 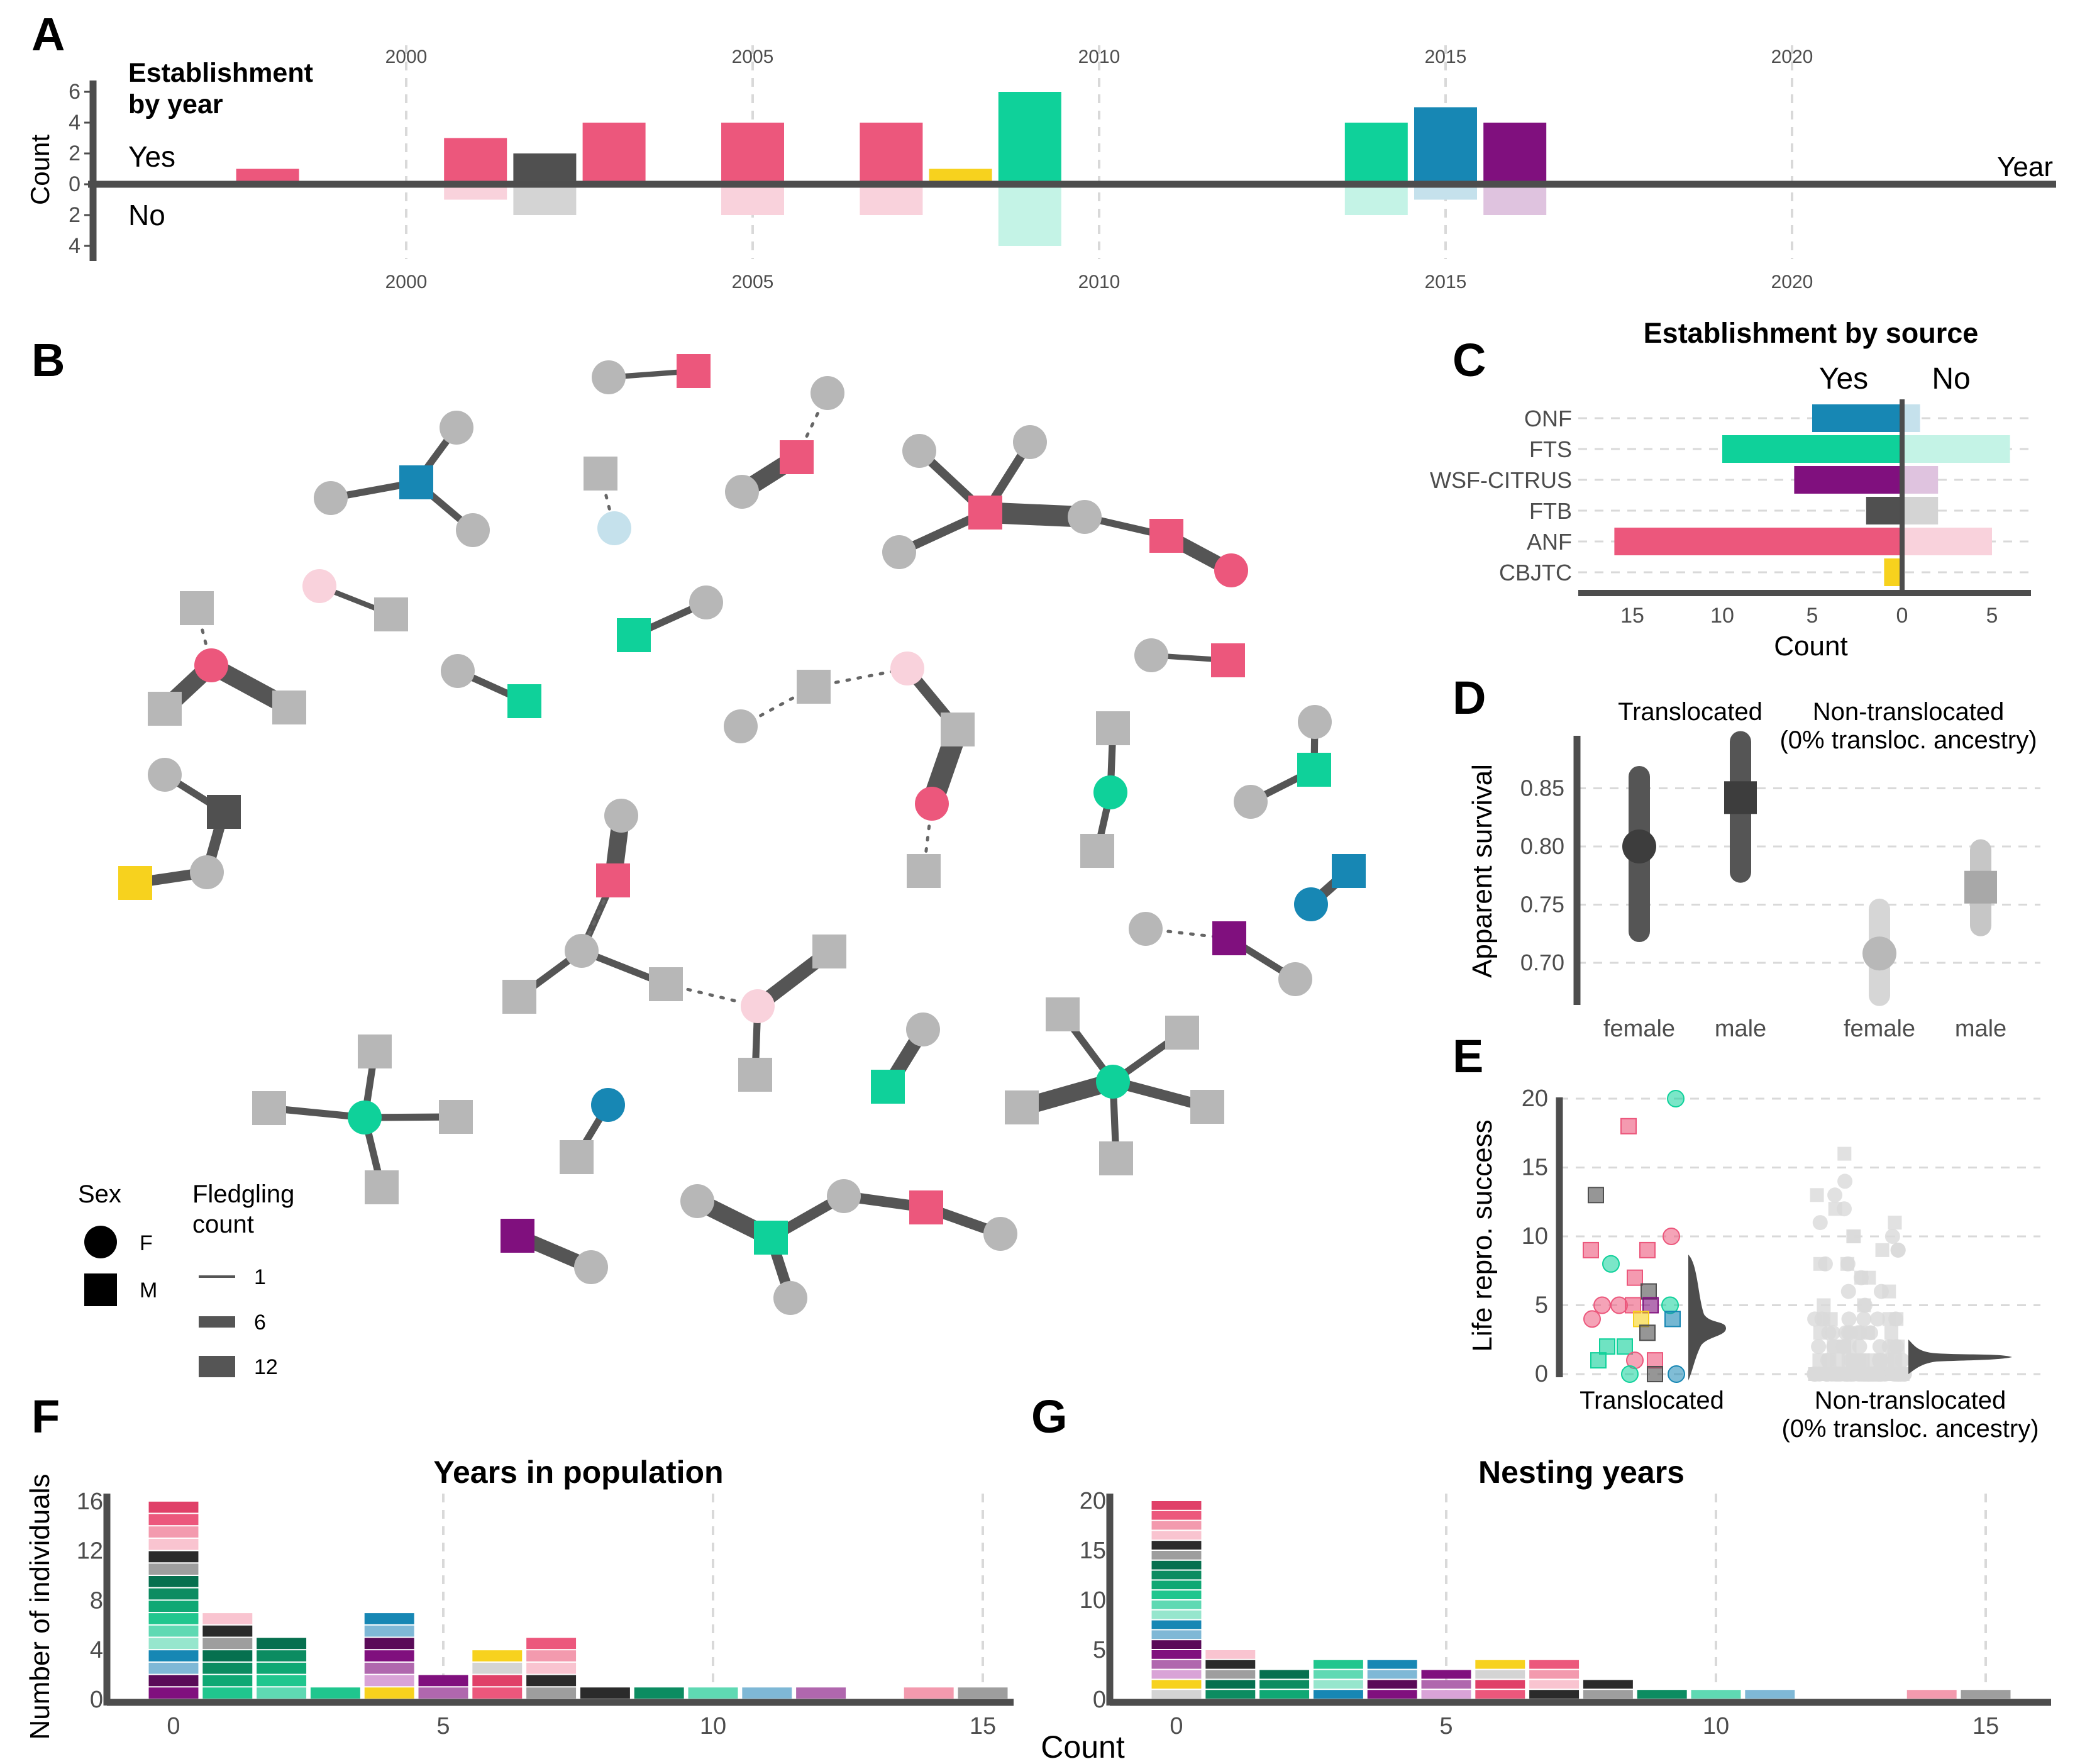 What do you see at coordinates (1049, 1416) in the screenshot?
I see `panel-letter-g: G` at bounding box center [1049, 1416].